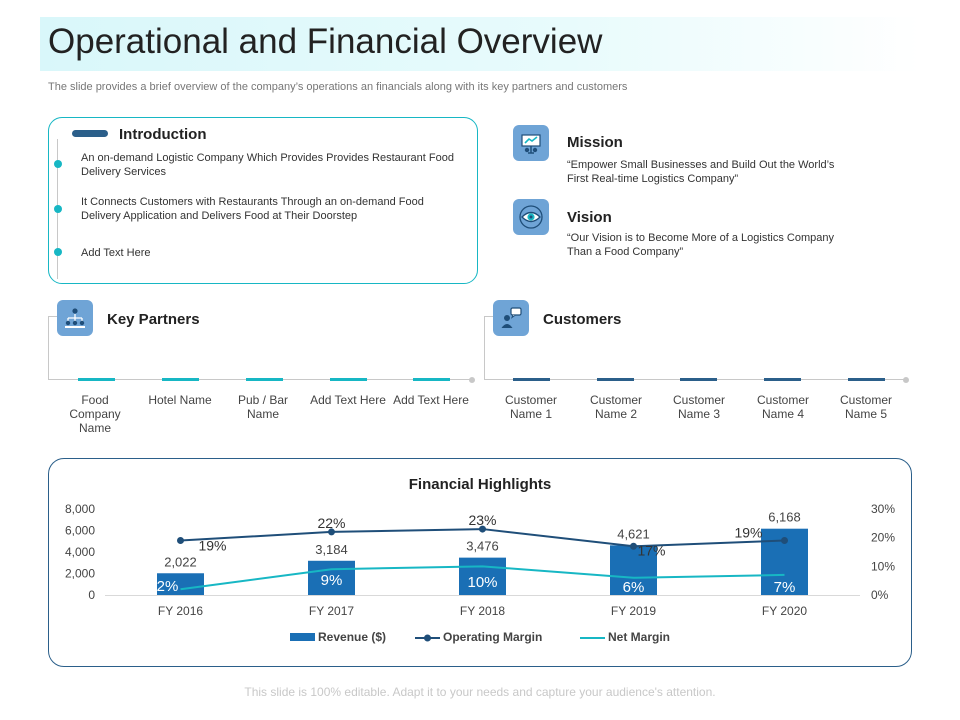 The width and height of the screenshot is (960, 720). Describe the element at coordinates (634, 587) in the screenshot. I see `net-margin-data-label: 6%` at that location.